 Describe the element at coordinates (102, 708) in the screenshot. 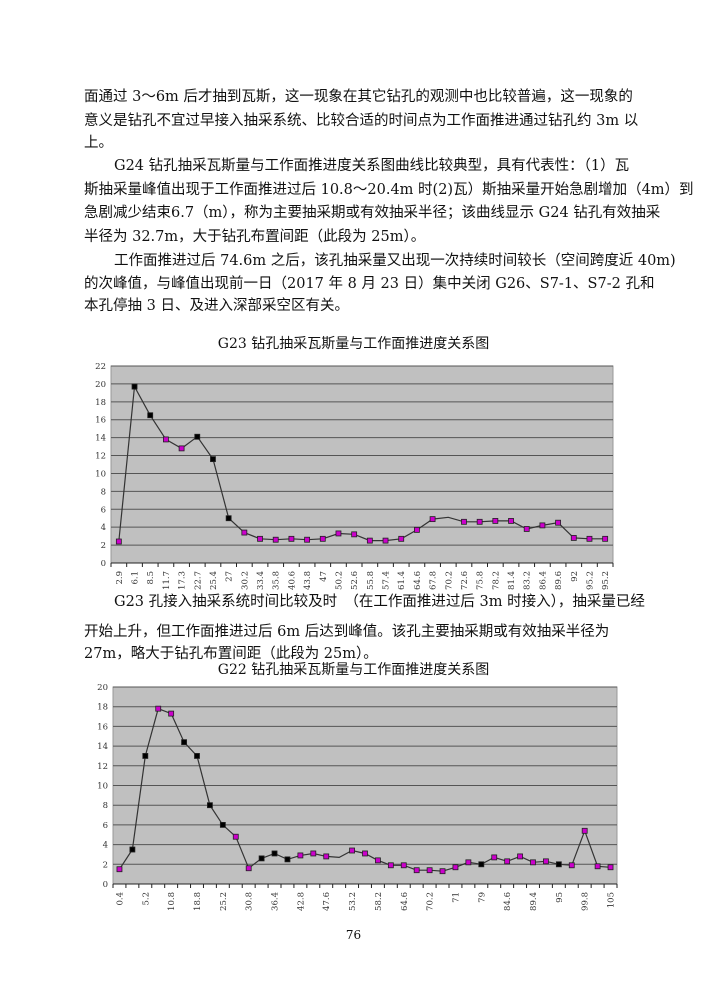

I see `y-tick-label: 18` at that location.